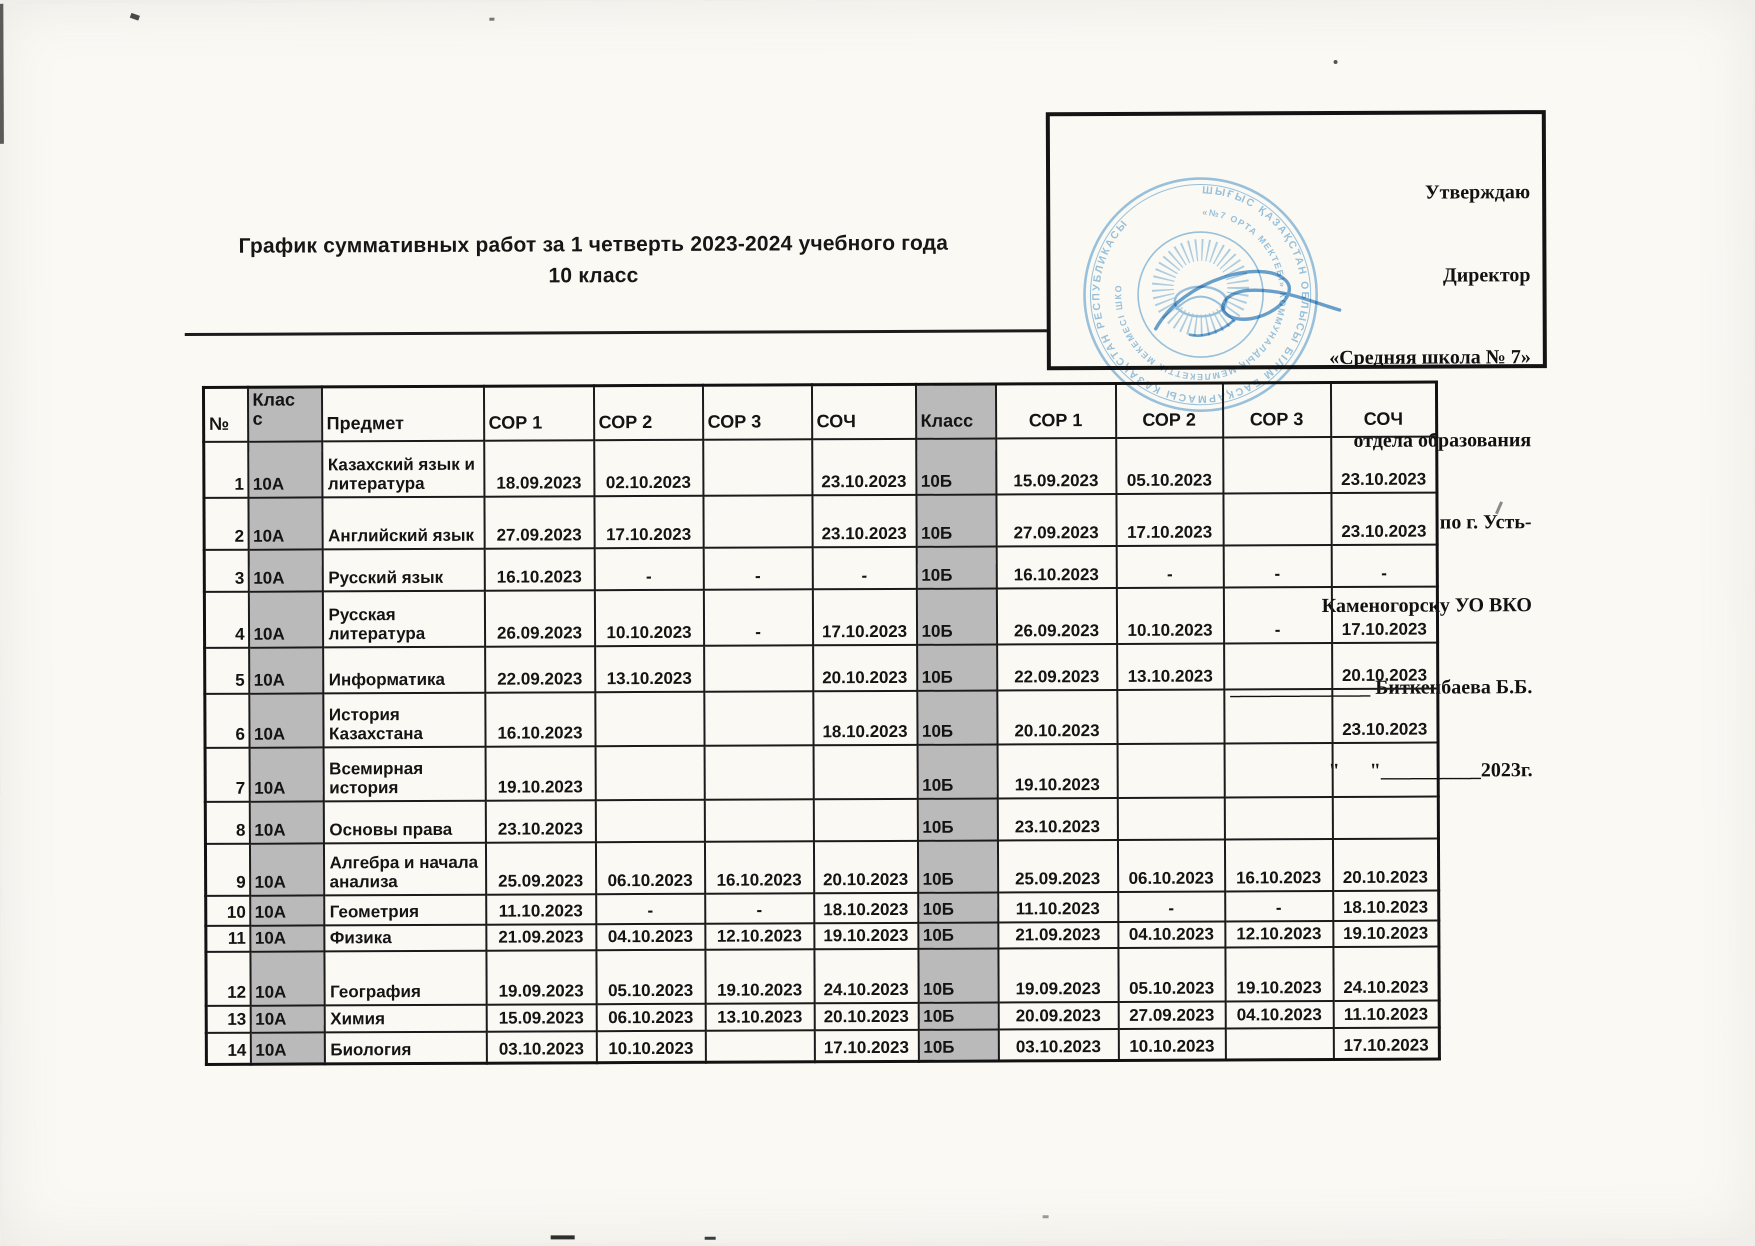 The height and width of the screenshot is (1246, 1755). Describe the element at coordinates (1055, 465) in the screenshot. I see `cell-b-sor1: 15.09.2023` at that location.